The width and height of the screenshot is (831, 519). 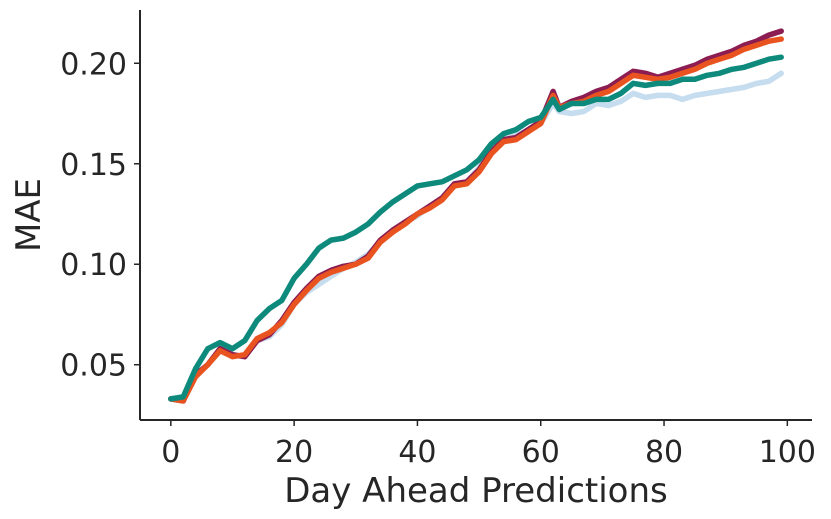 What do you see at coordinates (29, 215) in the screenshot?
I see `y-axis-title: MAE` at bounding box center [29, 215].